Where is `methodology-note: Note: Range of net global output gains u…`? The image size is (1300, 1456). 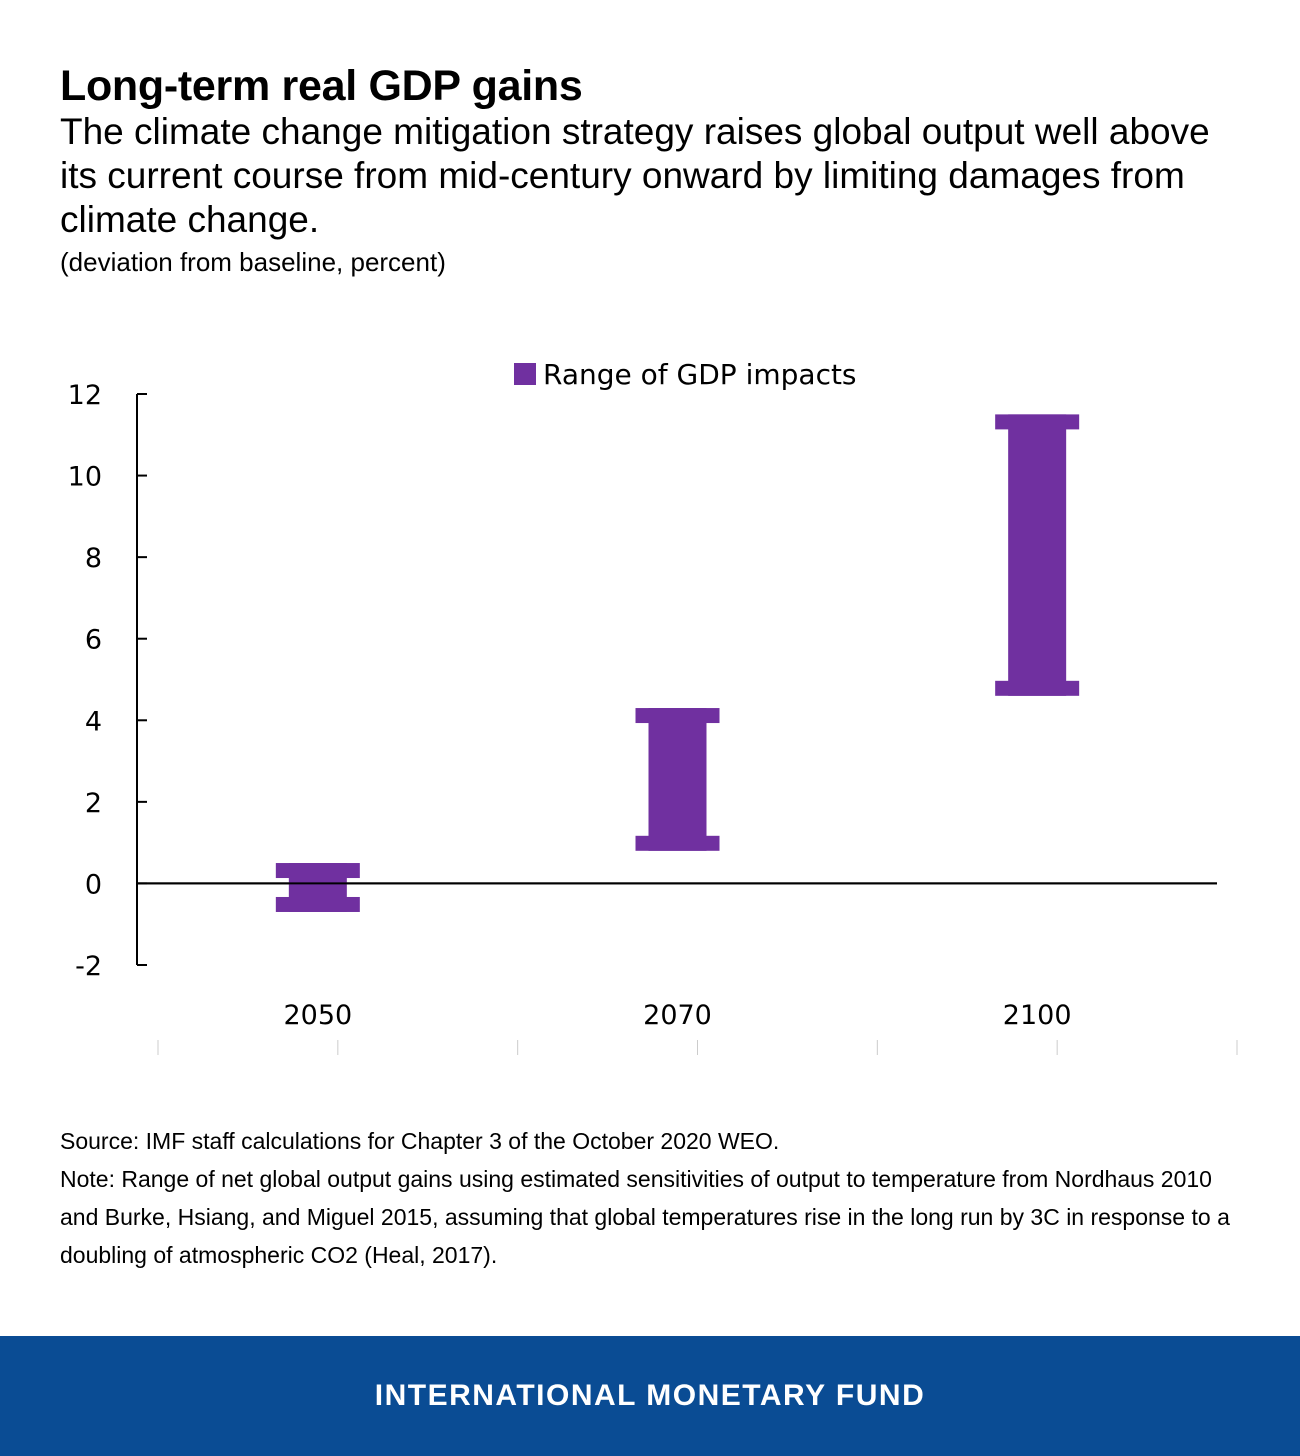
methodology-note: Note: Range of net global output gains u… is located at coordinates (645, 1217).